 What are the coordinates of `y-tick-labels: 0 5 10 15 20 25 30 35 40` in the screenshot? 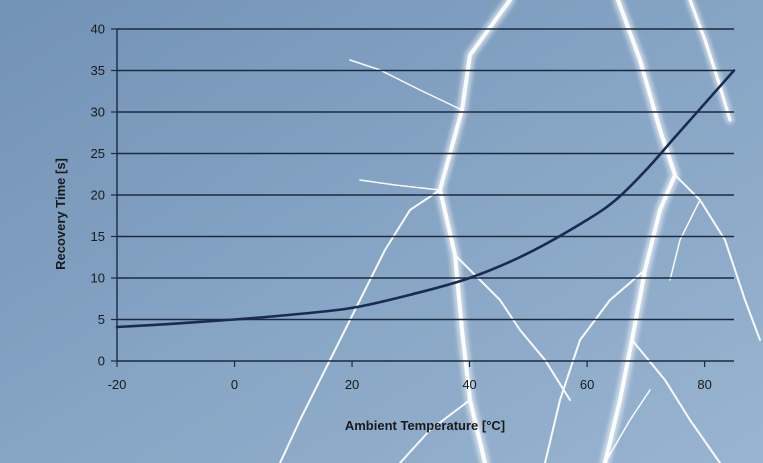 It's located at (98, 195).